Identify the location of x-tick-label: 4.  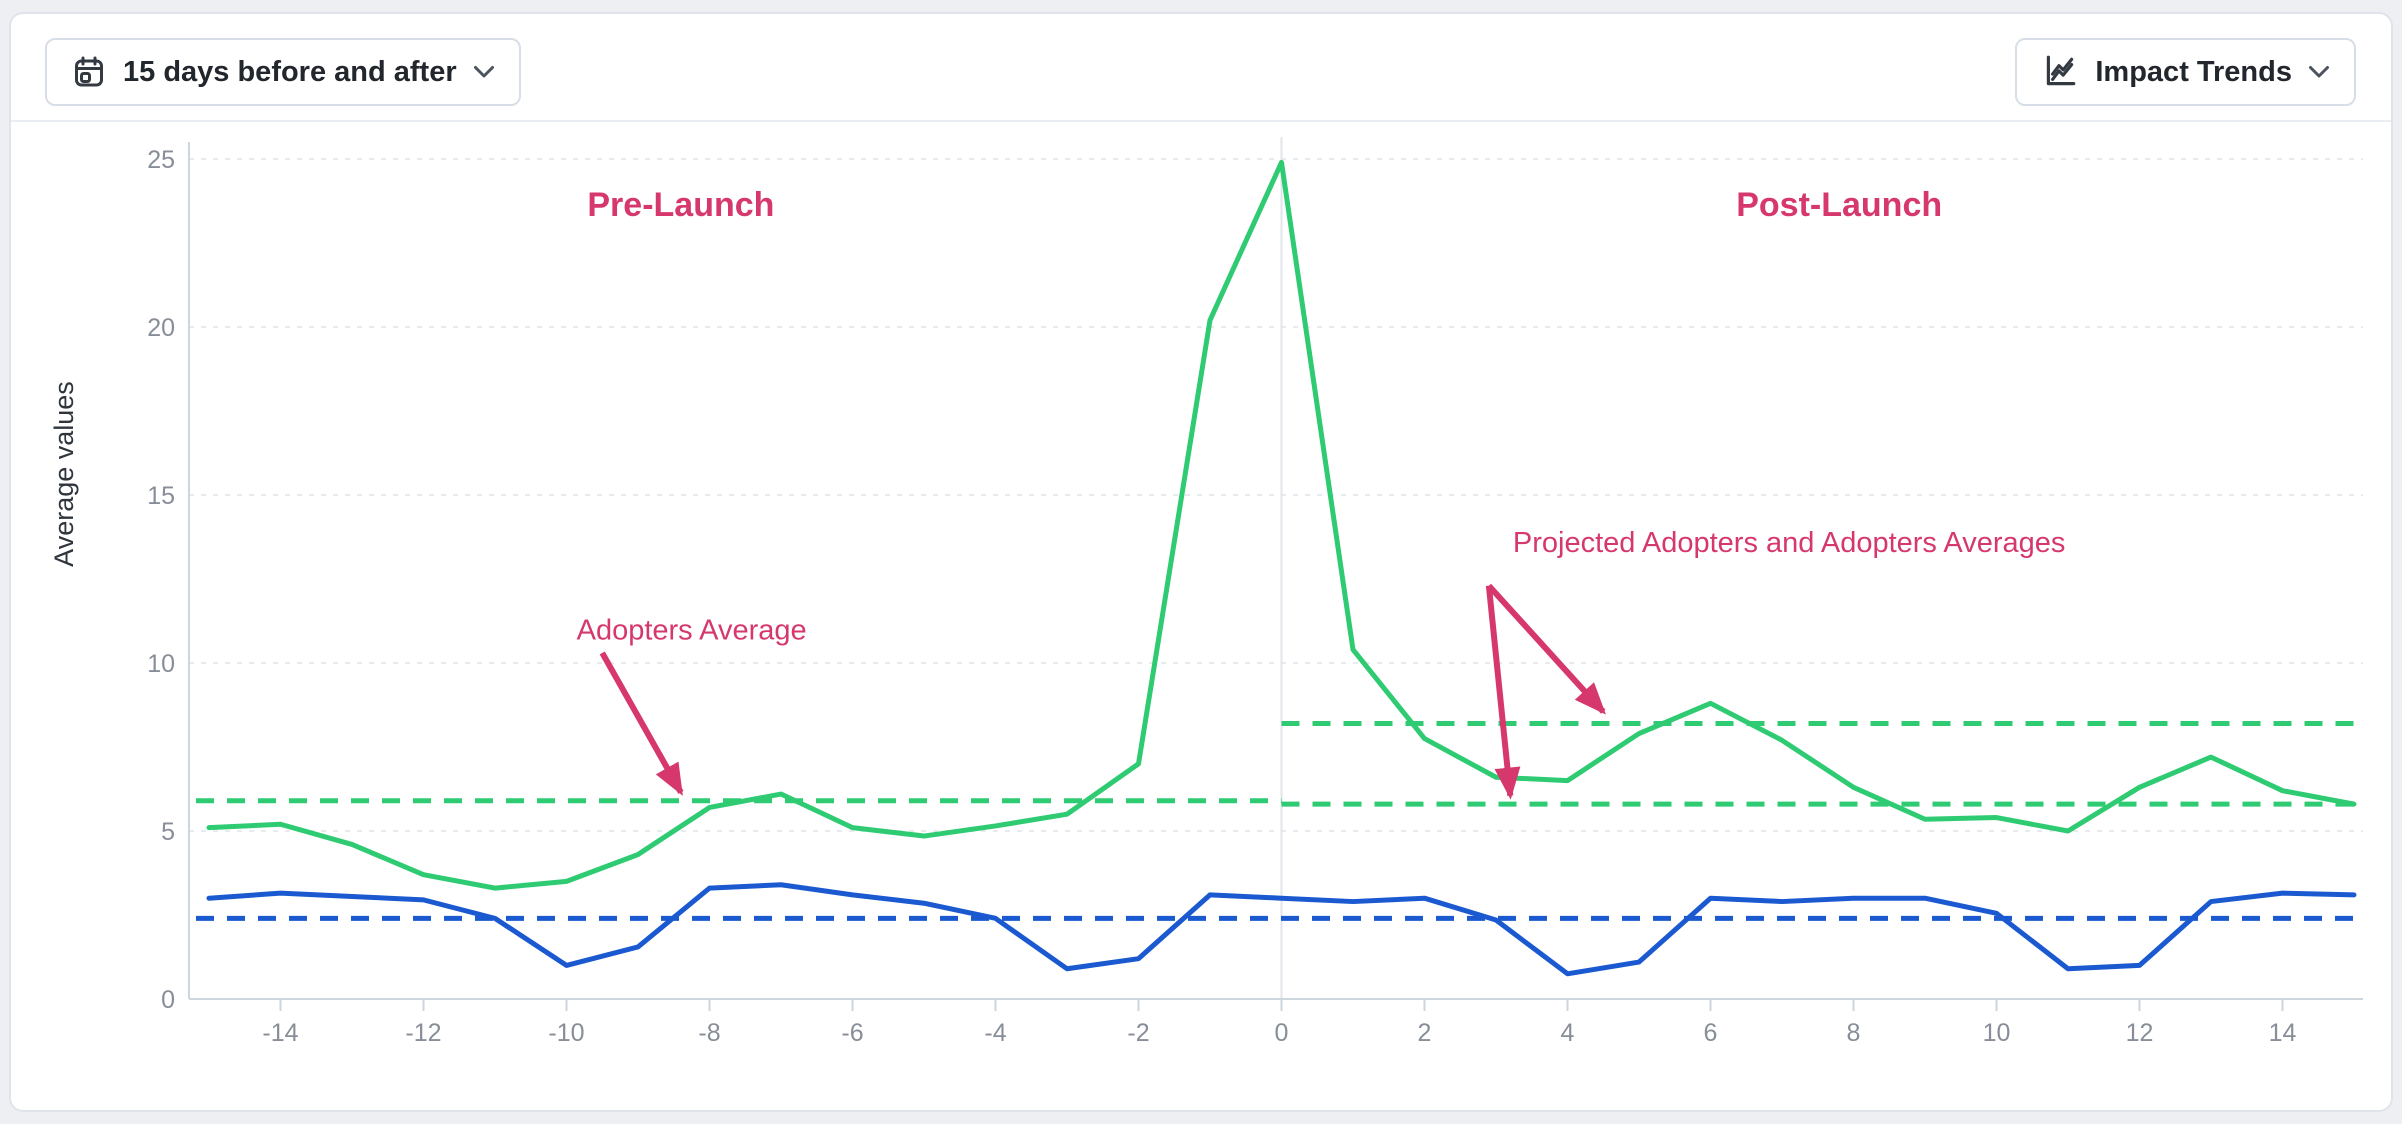
(1568, 1033).